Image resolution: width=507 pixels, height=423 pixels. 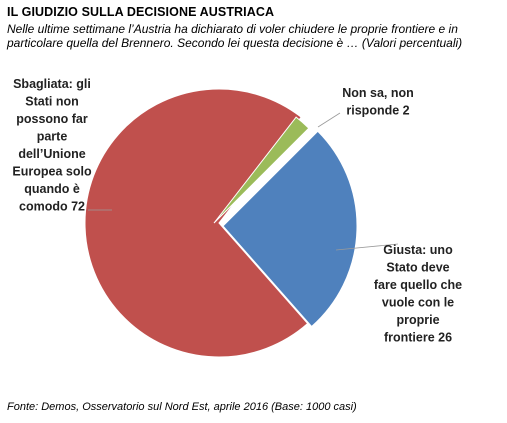 What do you see at coordinates (418, 250) in the screenshot?
I see `slice-label-line: Giusta: uno` at bounding box center [418, 250].